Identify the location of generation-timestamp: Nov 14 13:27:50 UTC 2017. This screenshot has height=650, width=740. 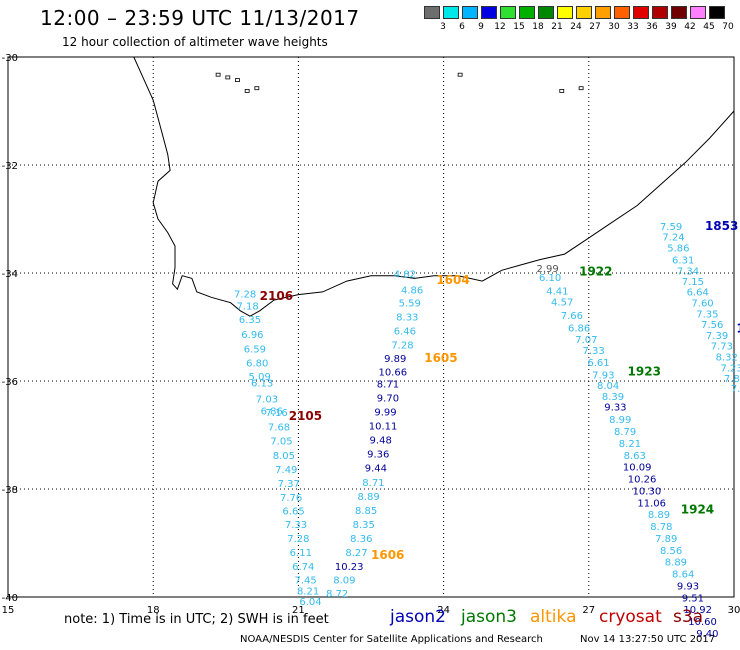
(648, 639).